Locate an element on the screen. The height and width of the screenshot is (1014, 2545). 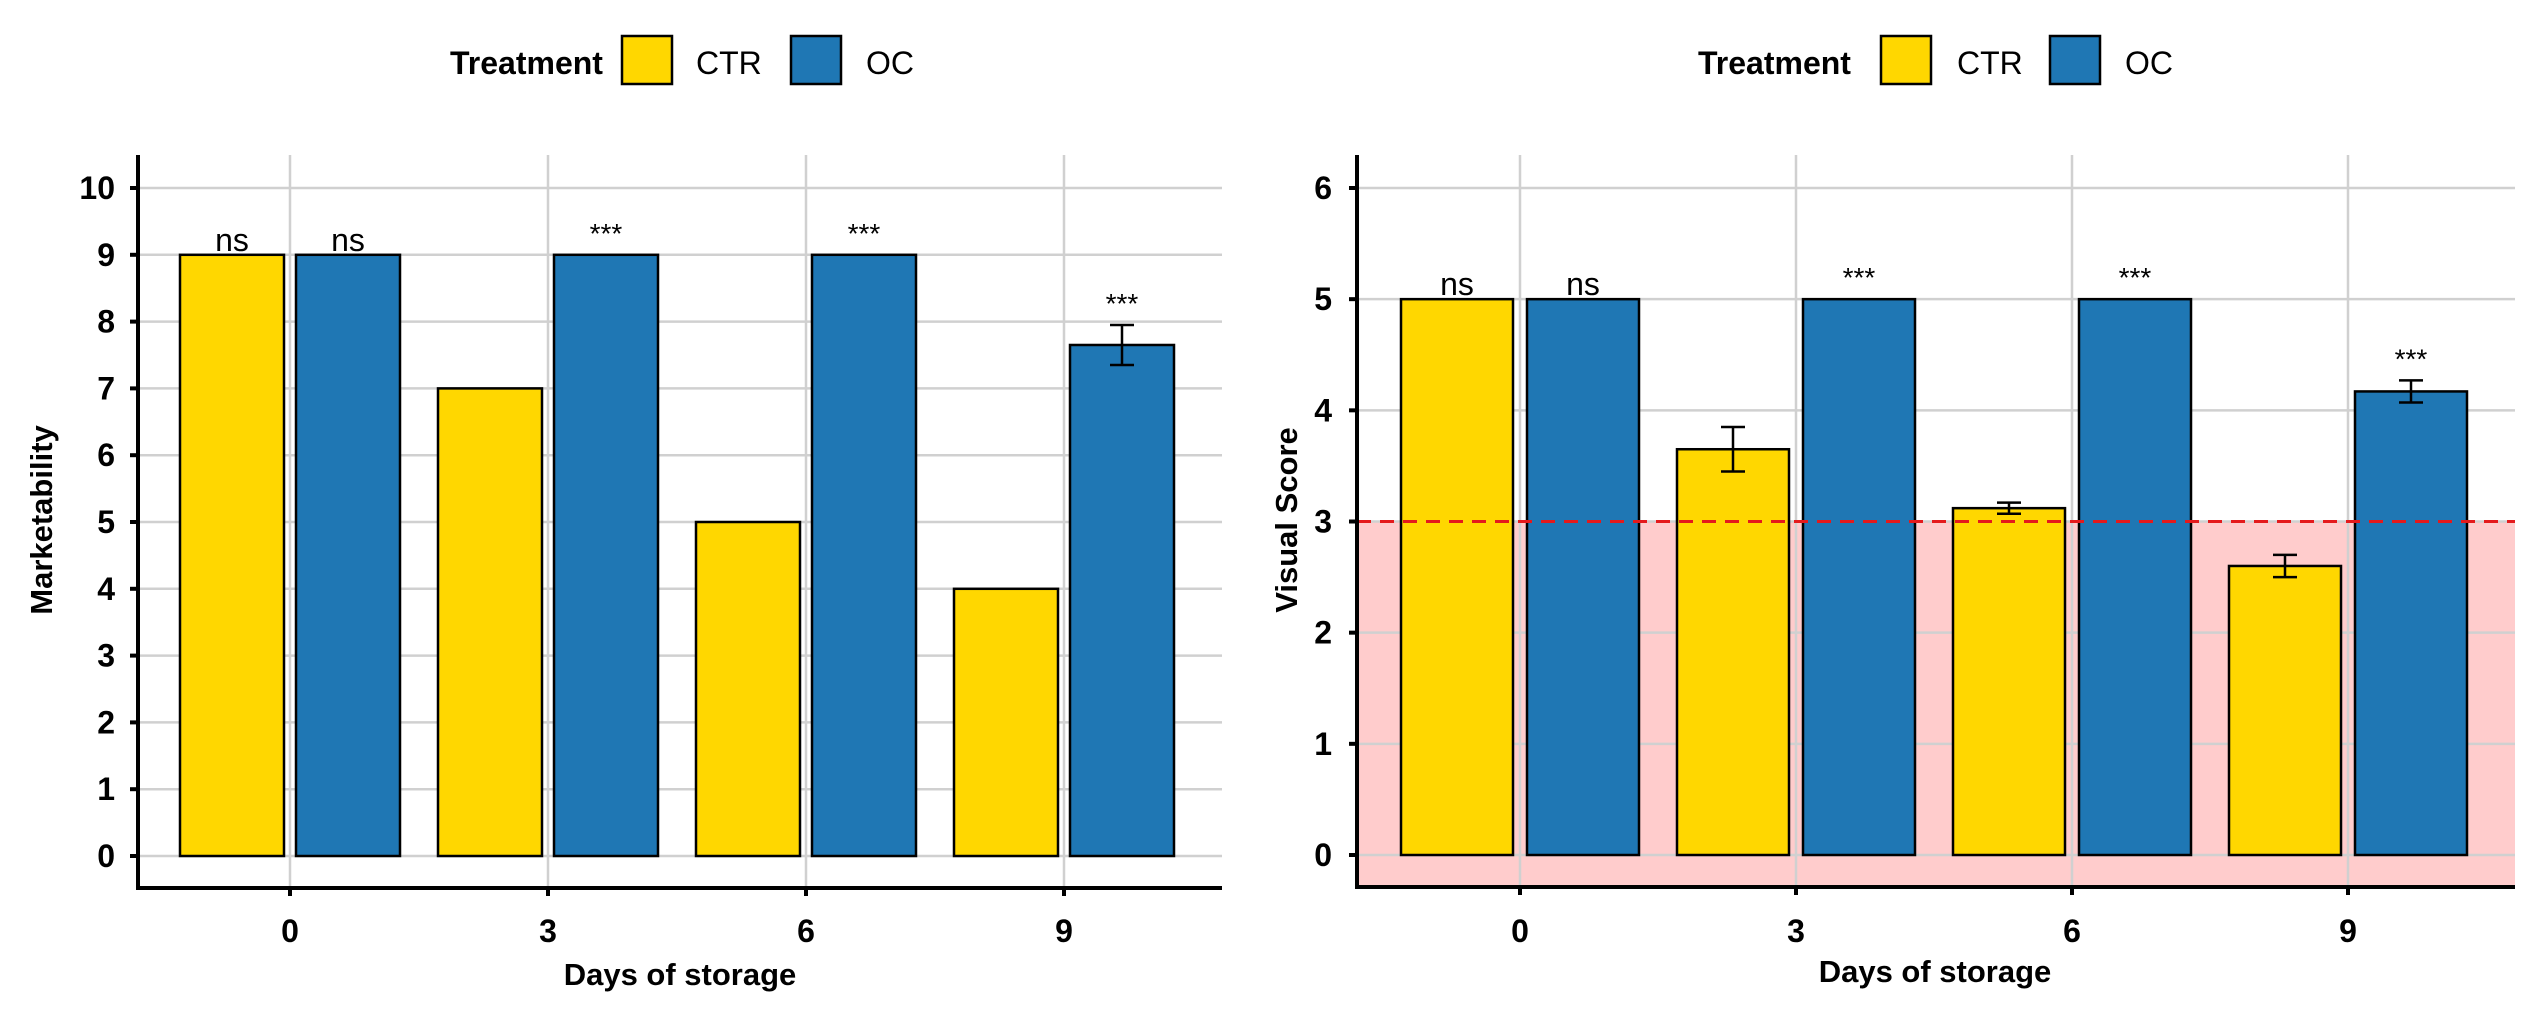
legend-right: Treatment CTR OC is located at coordinates (1935, 60).